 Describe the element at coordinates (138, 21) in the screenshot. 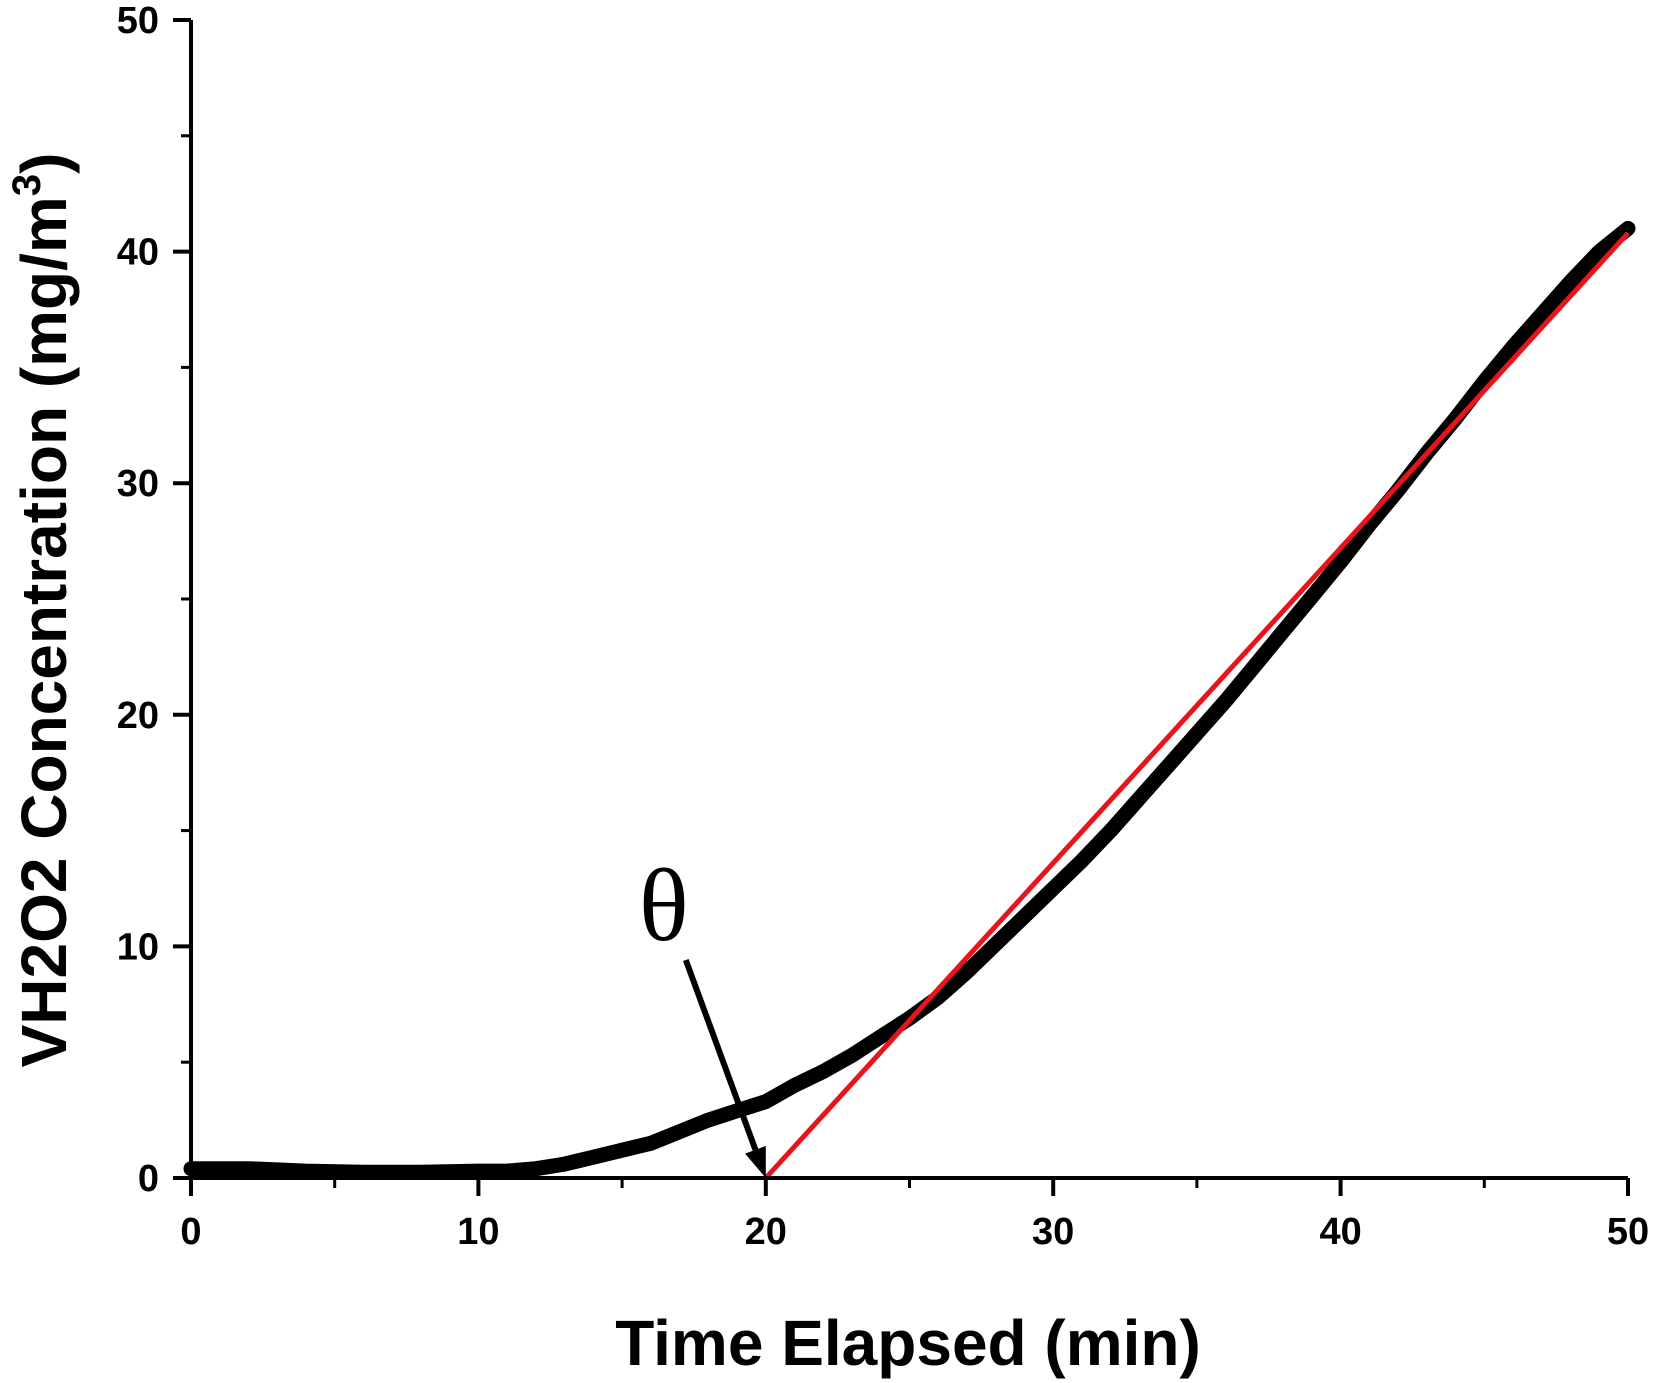

I see `y-tick-label: 50` at that location.